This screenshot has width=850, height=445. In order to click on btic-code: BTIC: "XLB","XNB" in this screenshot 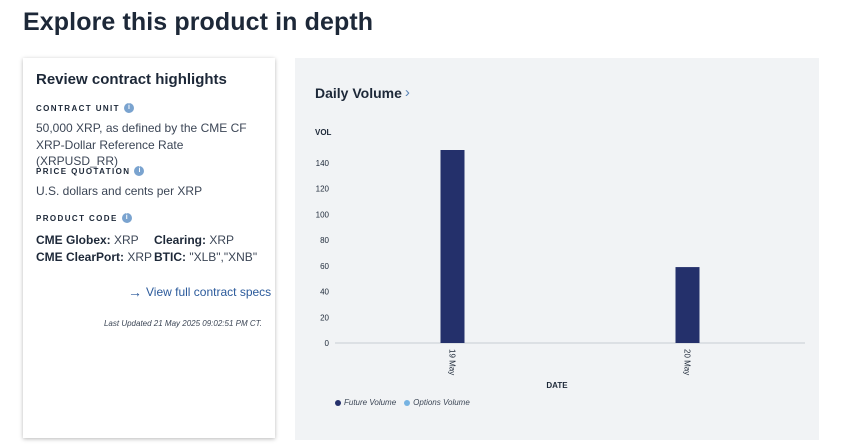, I will do `click(213, 257)`.